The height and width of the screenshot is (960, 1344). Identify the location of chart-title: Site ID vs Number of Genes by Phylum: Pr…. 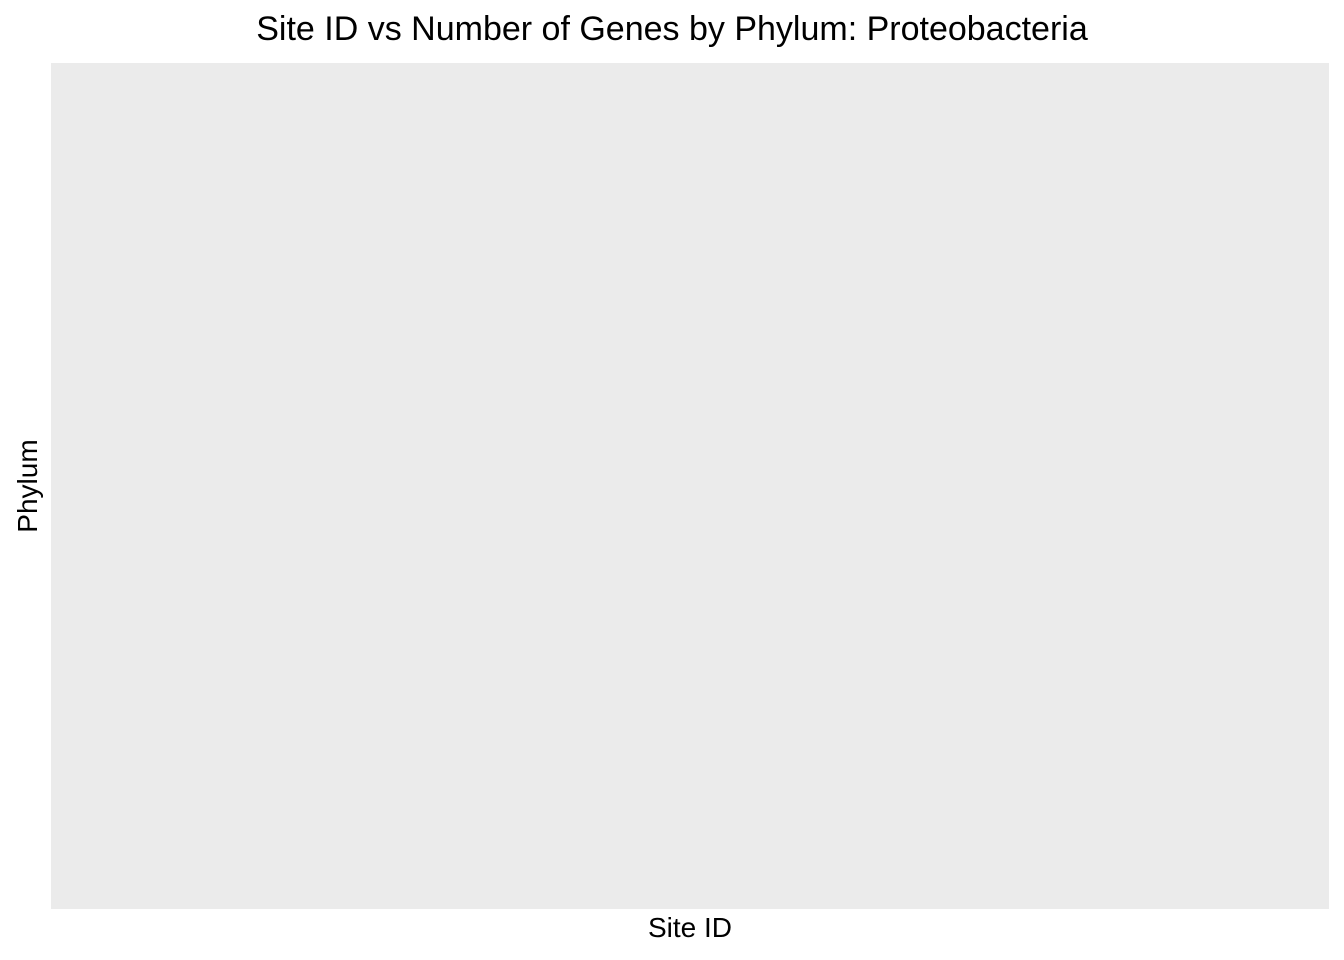
(672, 29).